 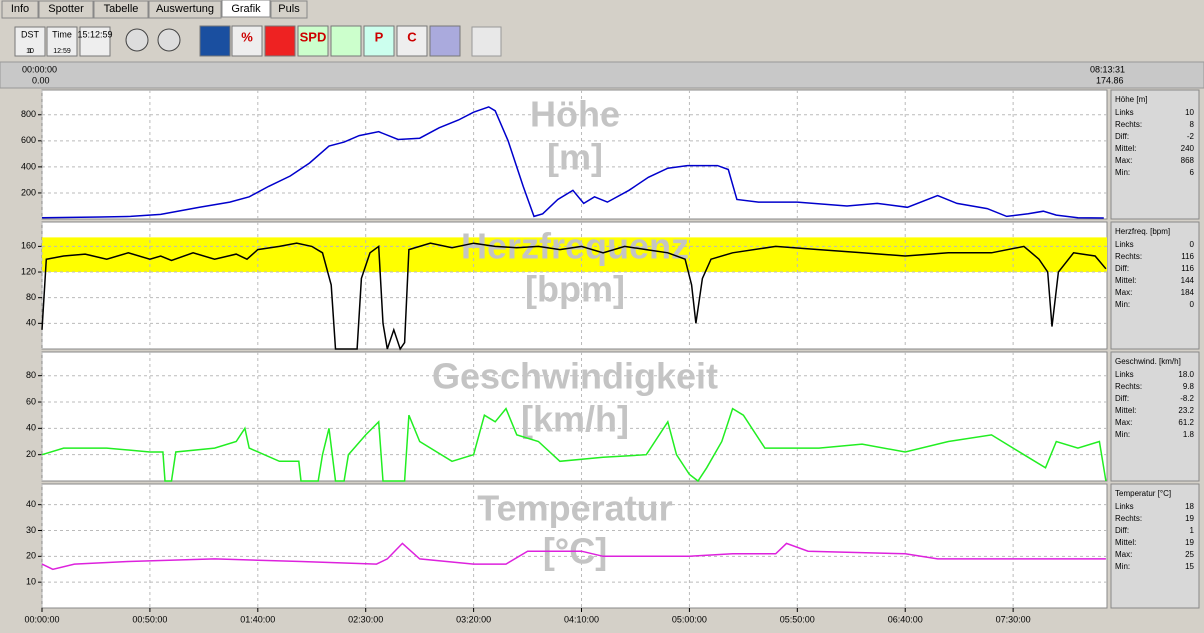 I want to click on stat-label: Min:, so click(x=1122, y=172).